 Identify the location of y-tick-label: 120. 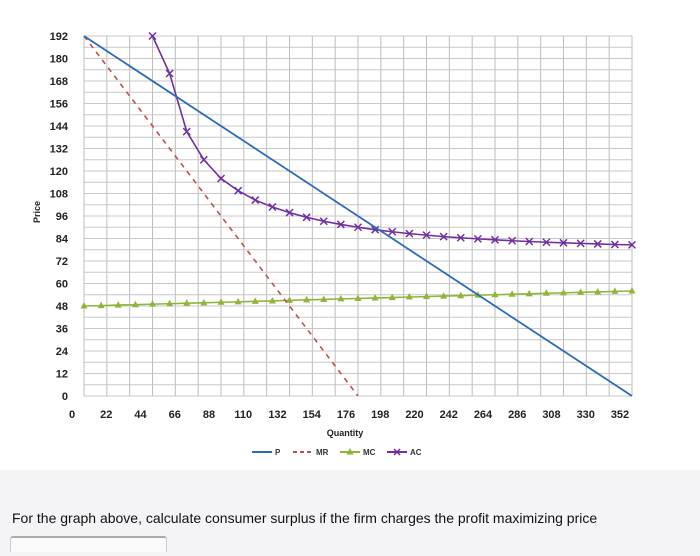
(59, 172).